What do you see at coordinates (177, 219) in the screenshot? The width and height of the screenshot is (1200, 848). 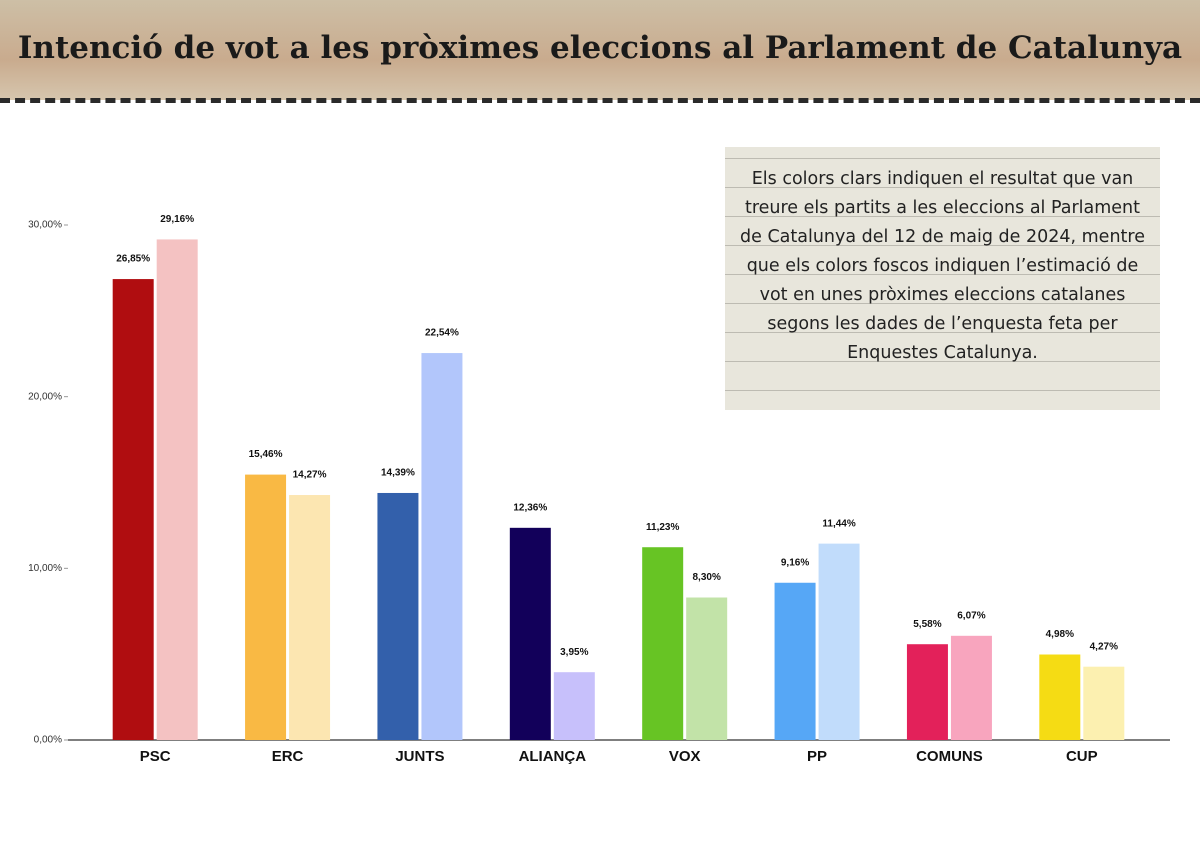 I see `value-label: 29,16%` at bounding box center [177, 219].